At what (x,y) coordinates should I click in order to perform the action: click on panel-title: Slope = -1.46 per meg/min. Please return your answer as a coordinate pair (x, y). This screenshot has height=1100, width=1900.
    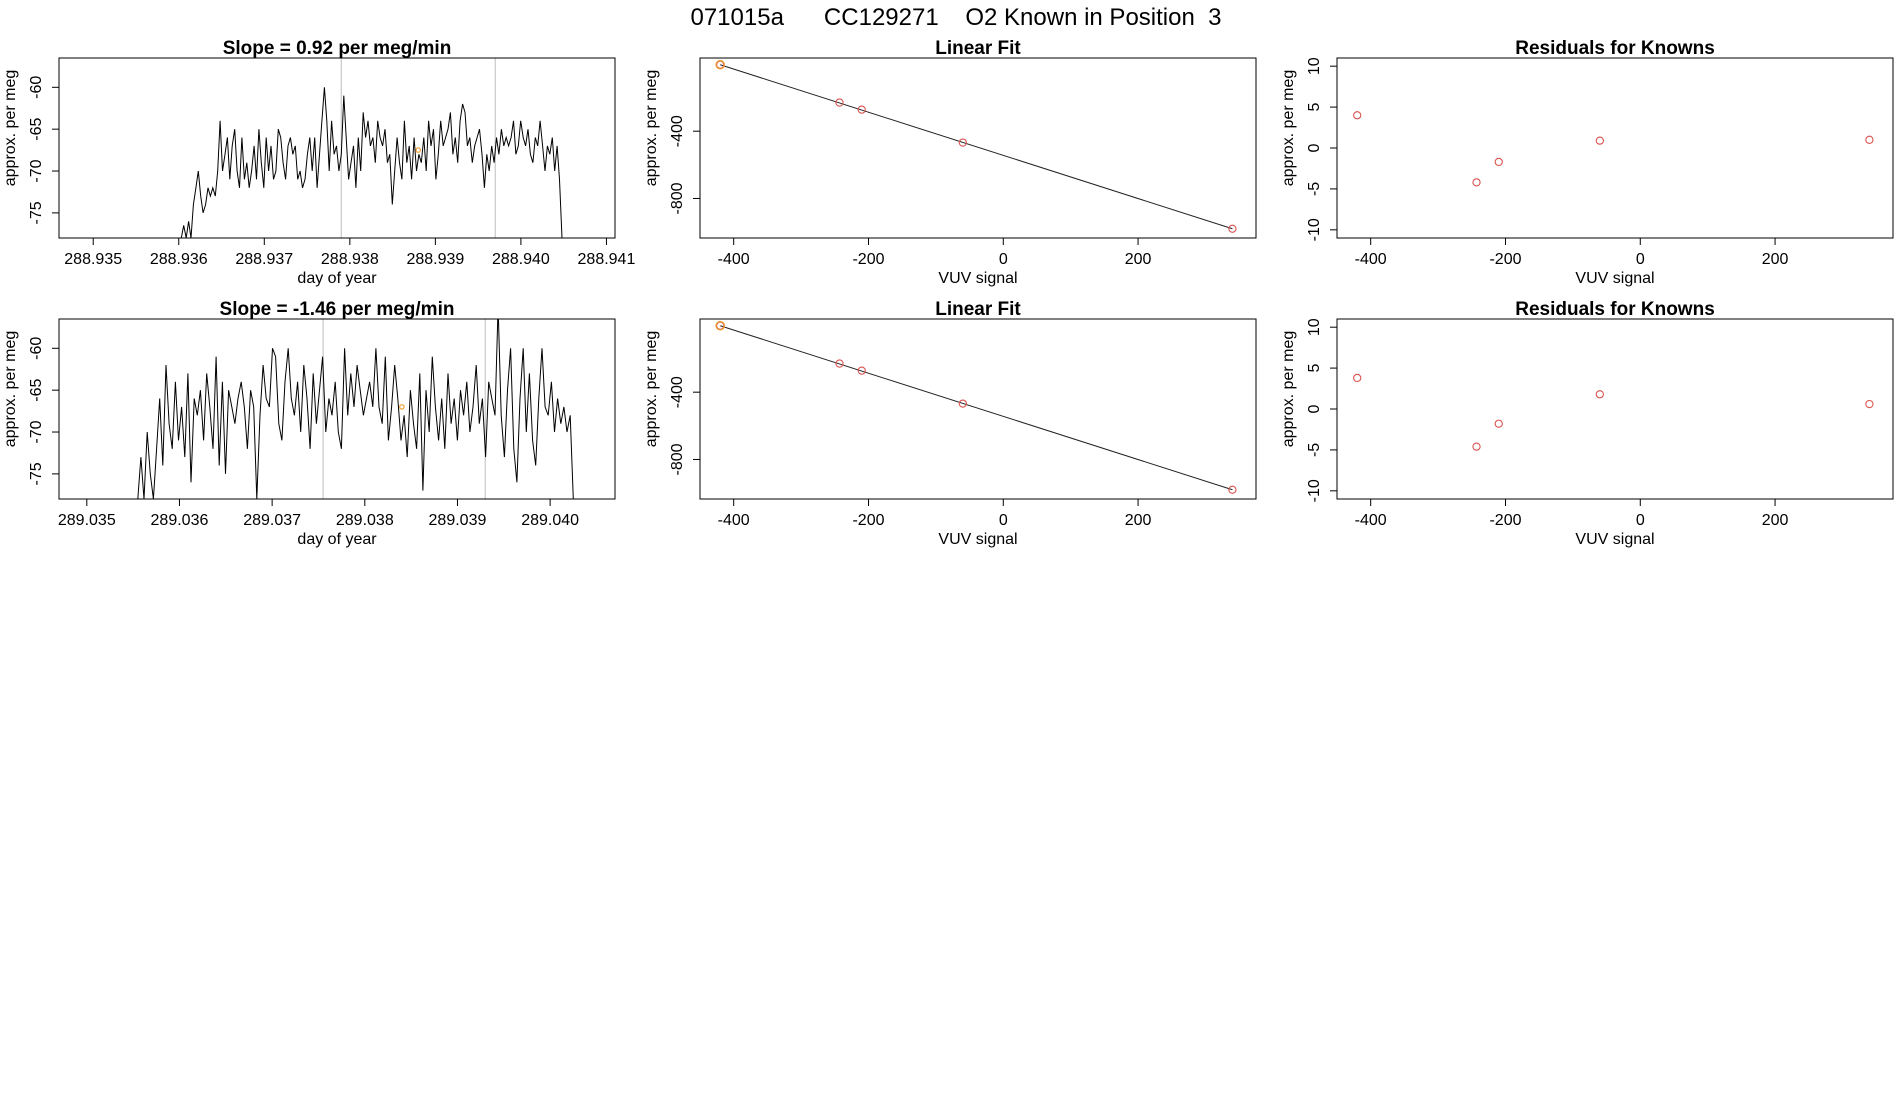
    Looking at the image, I should click on (337, 309).